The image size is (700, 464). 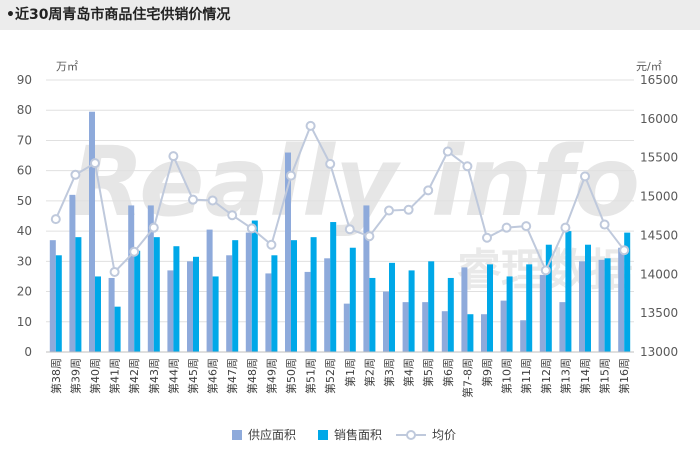 What do you see at coordinates (659, 352) in the screenshot?
I see `y-right-tick: 13000` at bounding box center [659, 352].